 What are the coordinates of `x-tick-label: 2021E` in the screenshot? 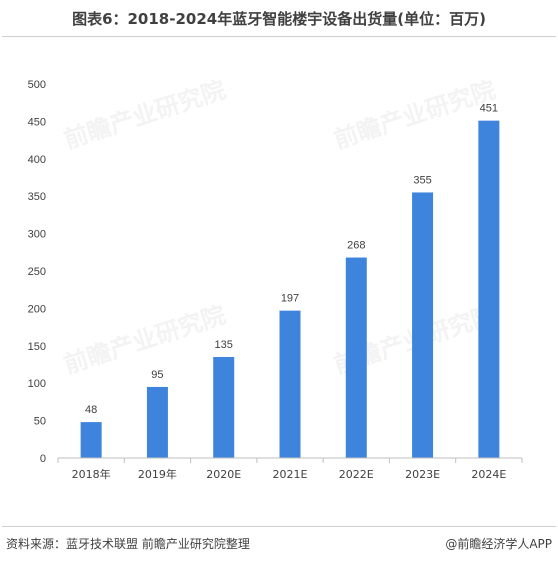 It's located at (290, 474).